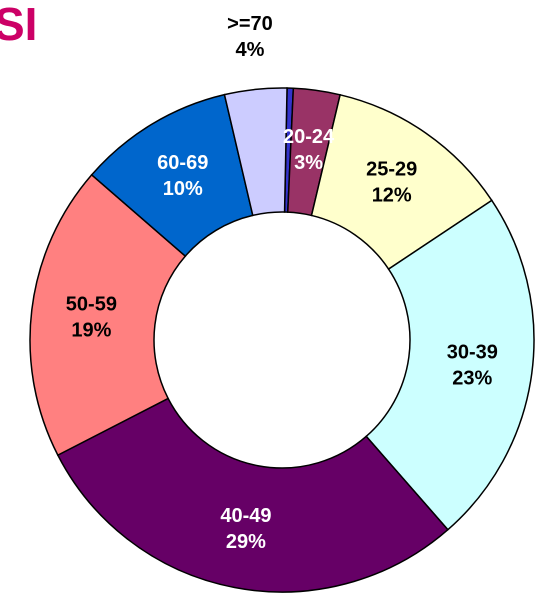  I want to click on segment-value-label: 29%, so click(246, 542).